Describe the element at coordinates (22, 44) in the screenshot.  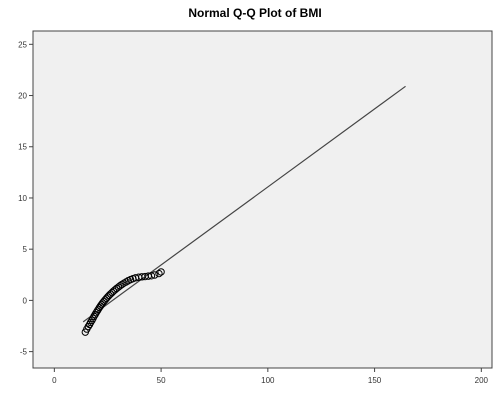
I see `y-tick-label: 25` at that location.